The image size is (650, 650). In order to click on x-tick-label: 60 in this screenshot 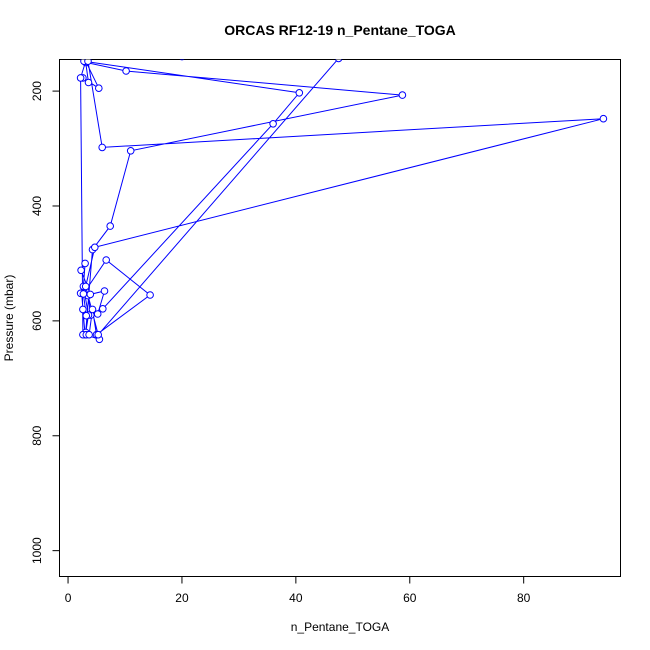, I will do `click(410, 598)`.